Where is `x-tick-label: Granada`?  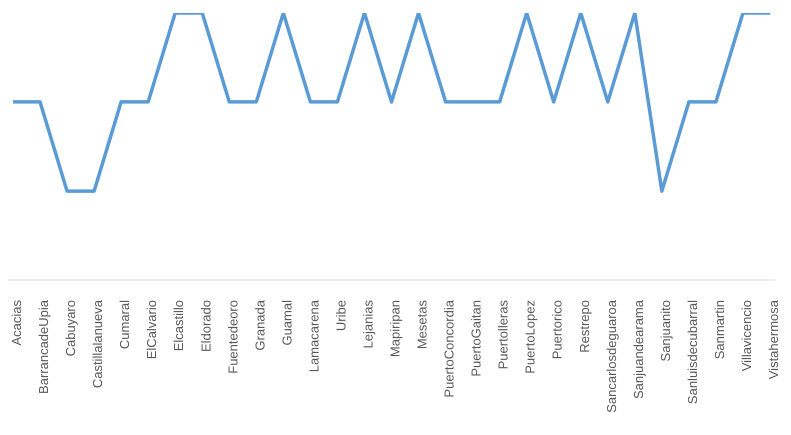 x-tick-label: Granada is located at coordinates (260, 325).